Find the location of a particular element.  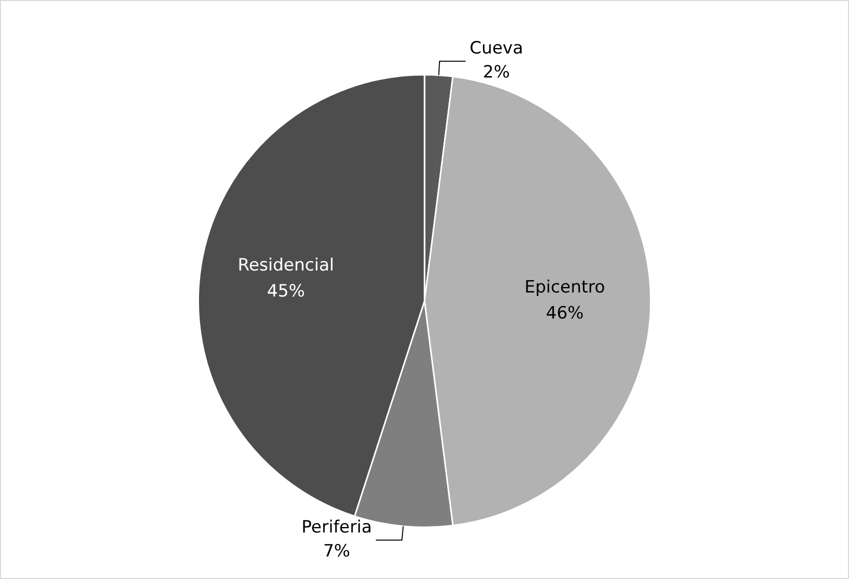

data-label: 45% is located at coordinates (286, 291).